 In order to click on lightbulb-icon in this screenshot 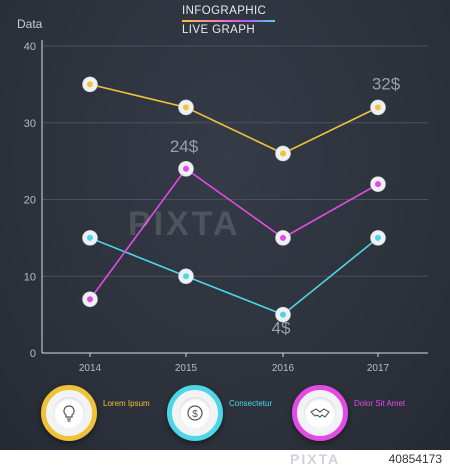, I will do `click(69, 413)`.